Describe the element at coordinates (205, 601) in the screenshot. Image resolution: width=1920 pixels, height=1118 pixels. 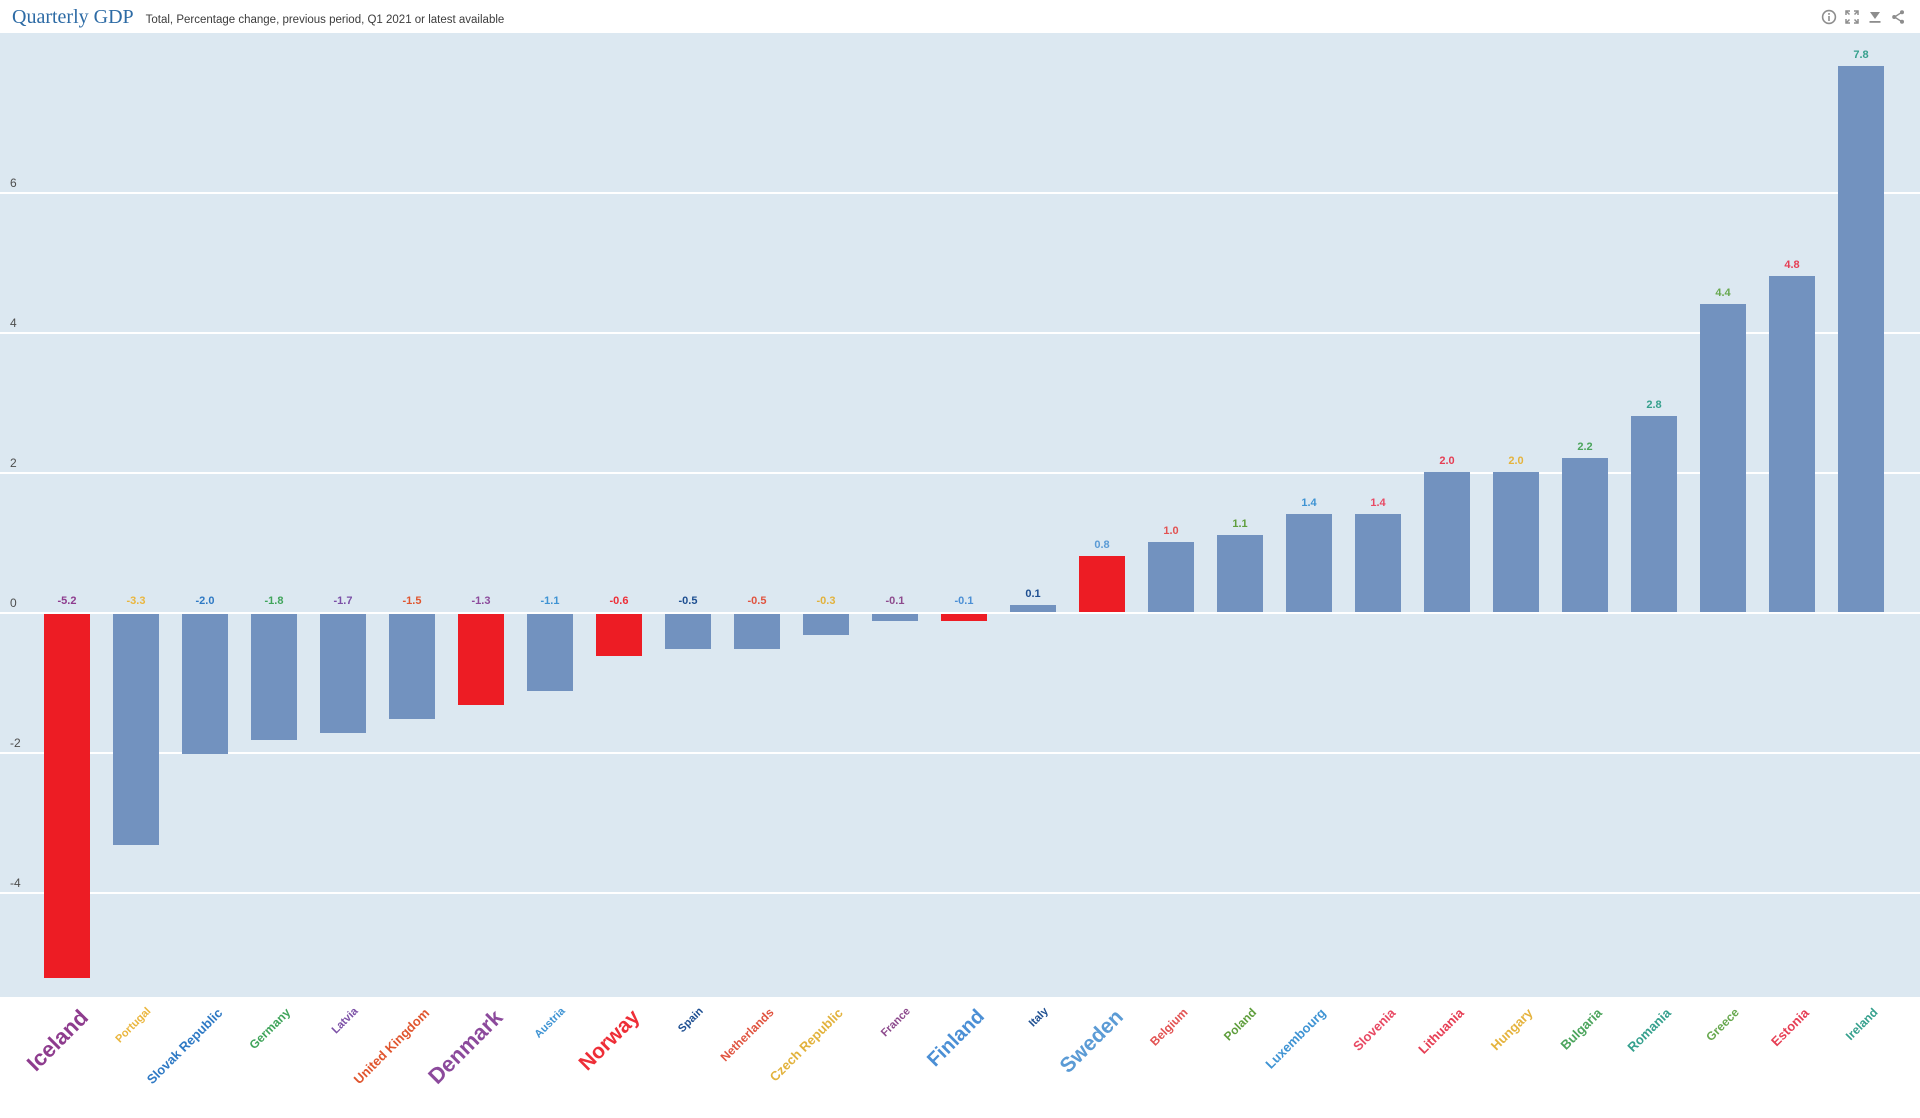
I see `bar-value-label: -2.0` at that location.